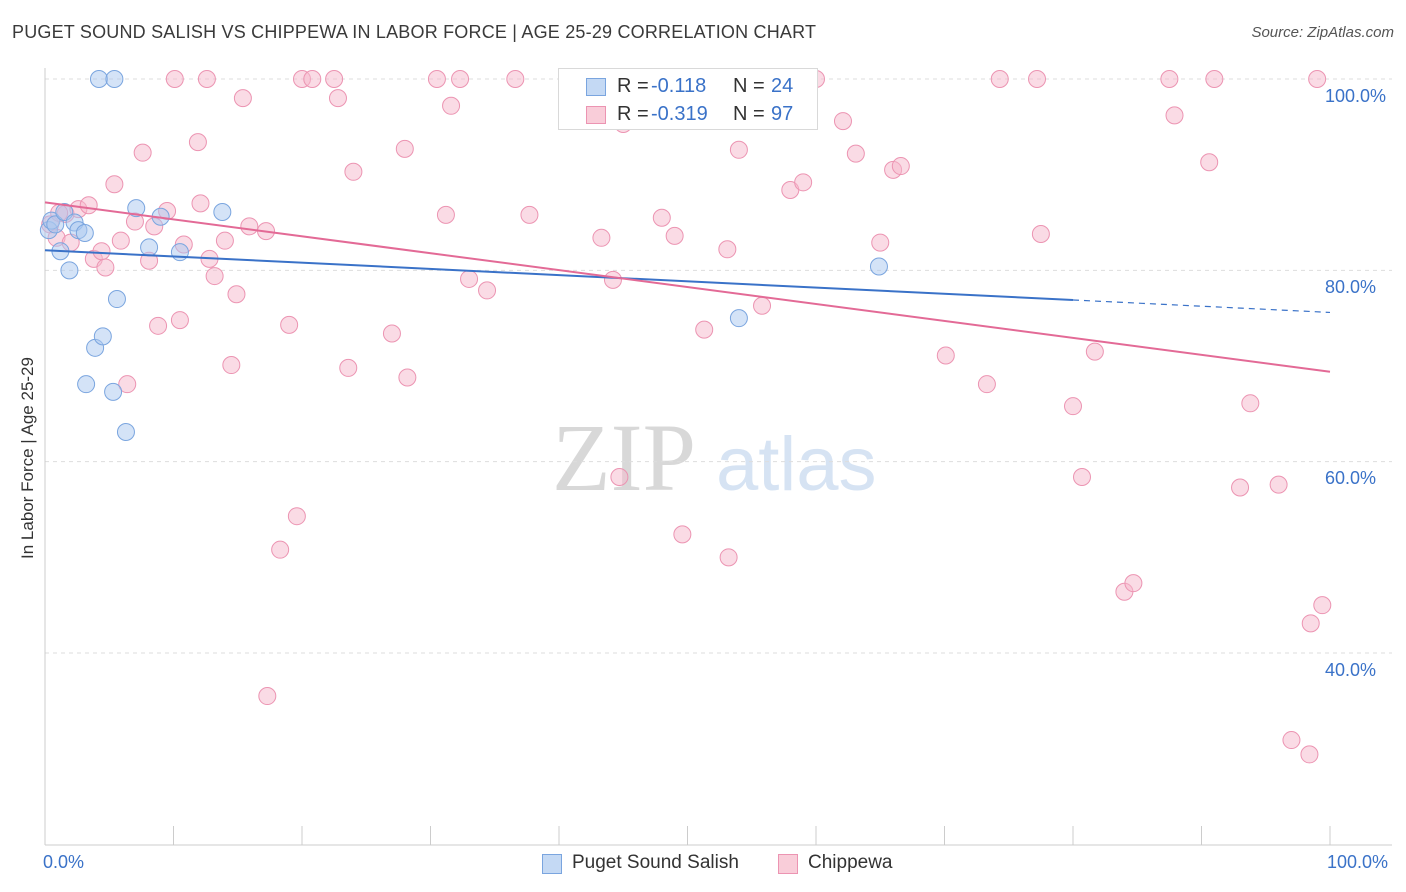 The width and height of the screenshot is (1406, 892). What do you see at coordinates (655, 862) in the screenshot?
I see `legend-label-puget: Puget Sound Salish` at bounding box center [655, 862].